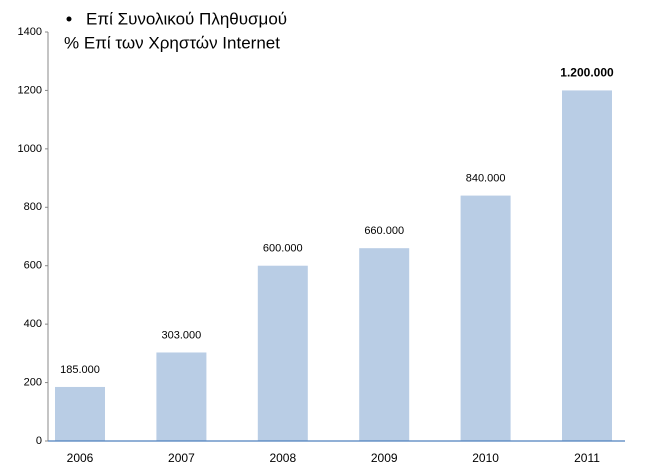 The height and width of the screenshot is (467, 669). I want to click on value-label: 1.200.000, so click(587, 73).